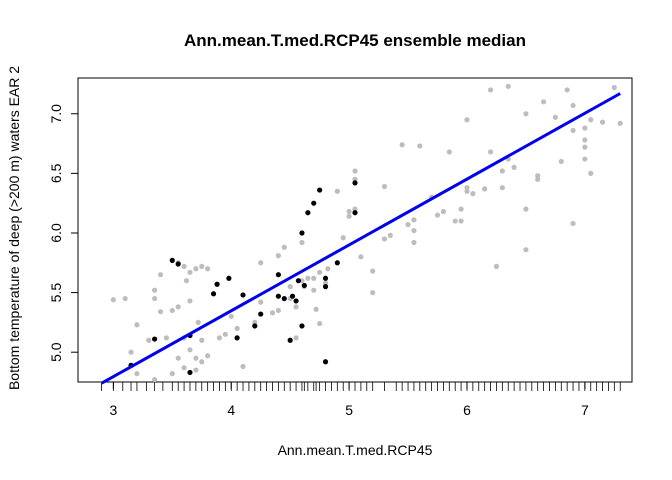 The image size is (672, 480). What do you see at coordinates (467, 410) in the screenshot?
I see `x-tick-label: 6` at bounding box center [467, 410].